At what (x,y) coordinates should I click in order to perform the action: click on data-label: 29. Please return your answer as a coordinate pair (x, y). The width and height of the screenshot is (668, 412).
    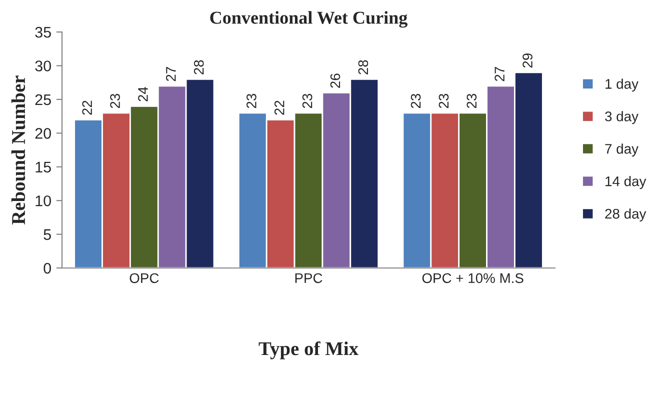
    Looking at the image, I should click on (527, 61).